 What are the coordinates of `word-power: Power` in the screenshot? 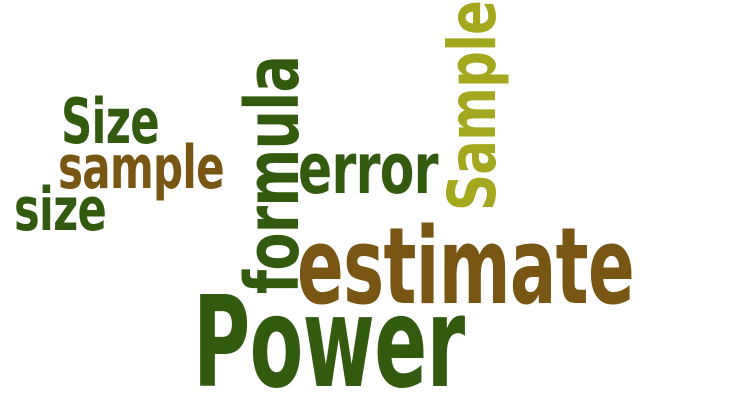 It's located at (329, 336).